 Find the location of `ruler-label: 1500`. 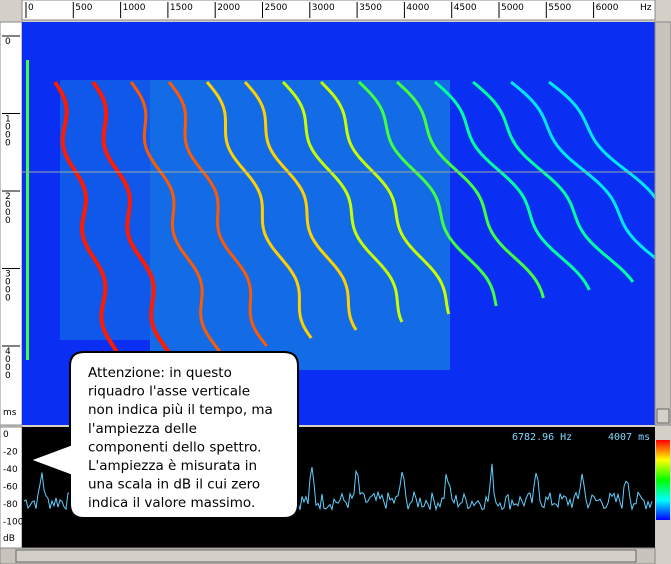

ruler-label: 1500 is located at coordinates (181, 8).